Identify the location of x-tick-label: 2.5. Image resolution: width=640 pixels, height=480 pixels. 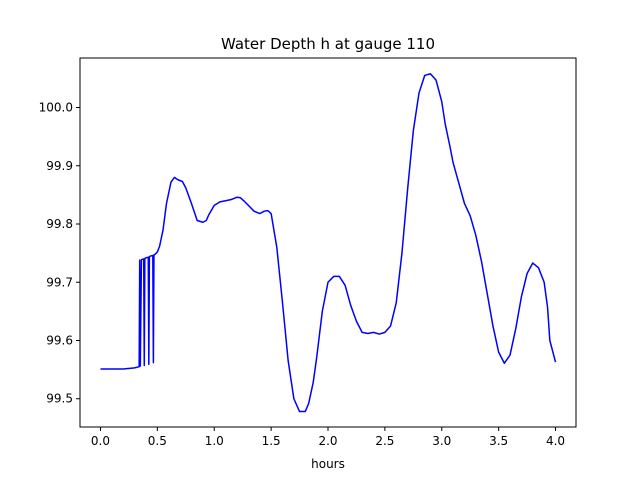
(384, 441).